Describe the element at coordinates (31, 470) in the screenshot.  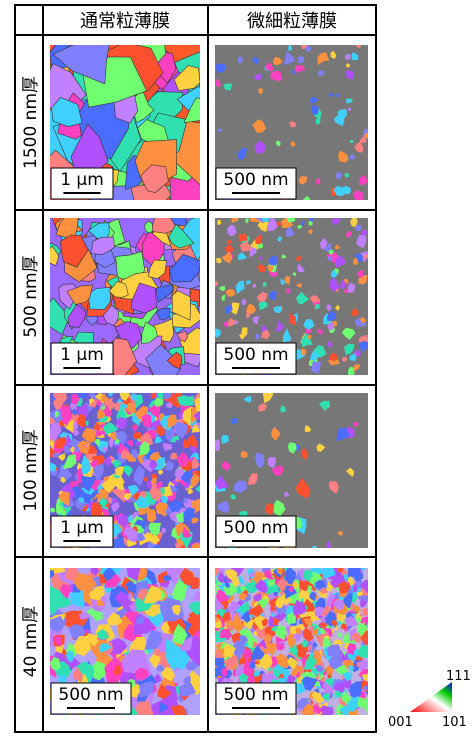
I see `row-label: 100 nm厚` at that location.